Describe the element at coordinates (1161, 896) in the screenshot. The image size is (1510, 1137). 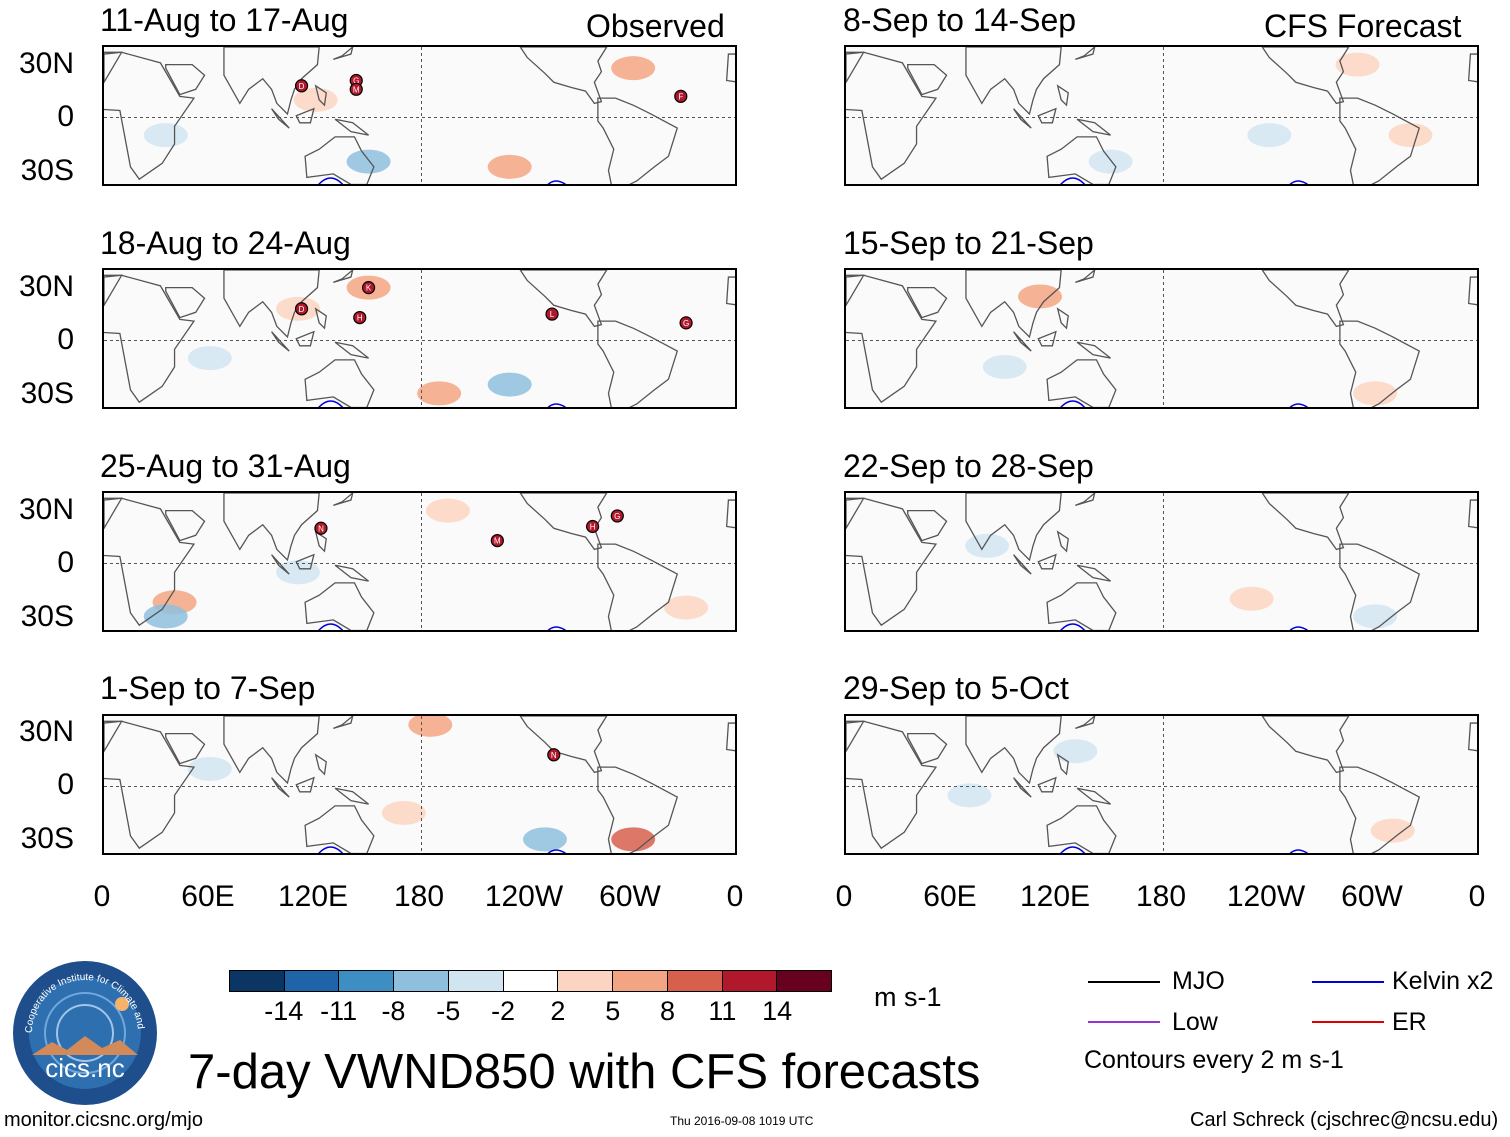
I see `lon-label-180: 180` at that location.